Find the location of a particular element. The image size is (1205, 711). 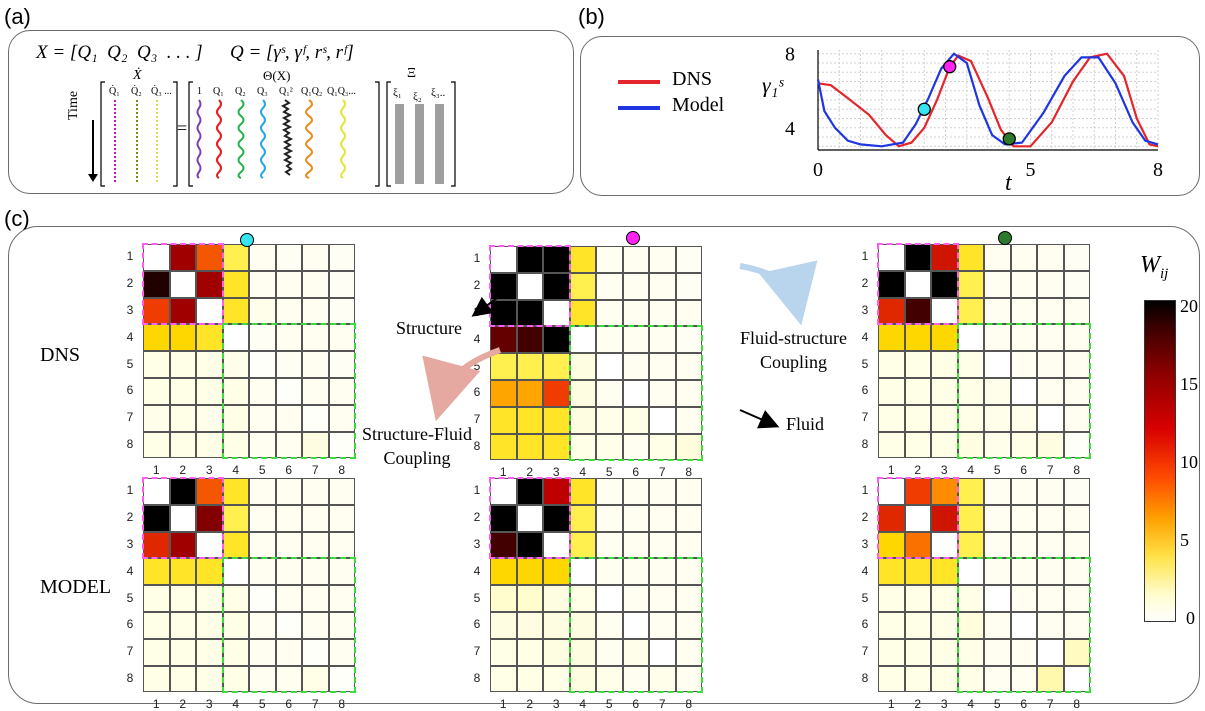

legend-dns-line is located at coordinates (639, 82).